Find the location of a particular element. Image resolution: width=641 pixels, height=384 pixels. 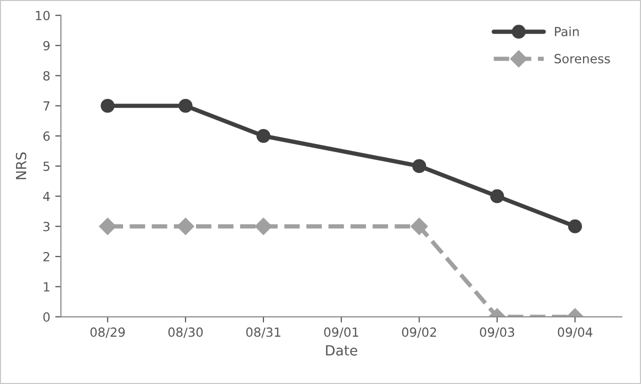

y-tick-label: 0 is located at coordinates (46, 317).